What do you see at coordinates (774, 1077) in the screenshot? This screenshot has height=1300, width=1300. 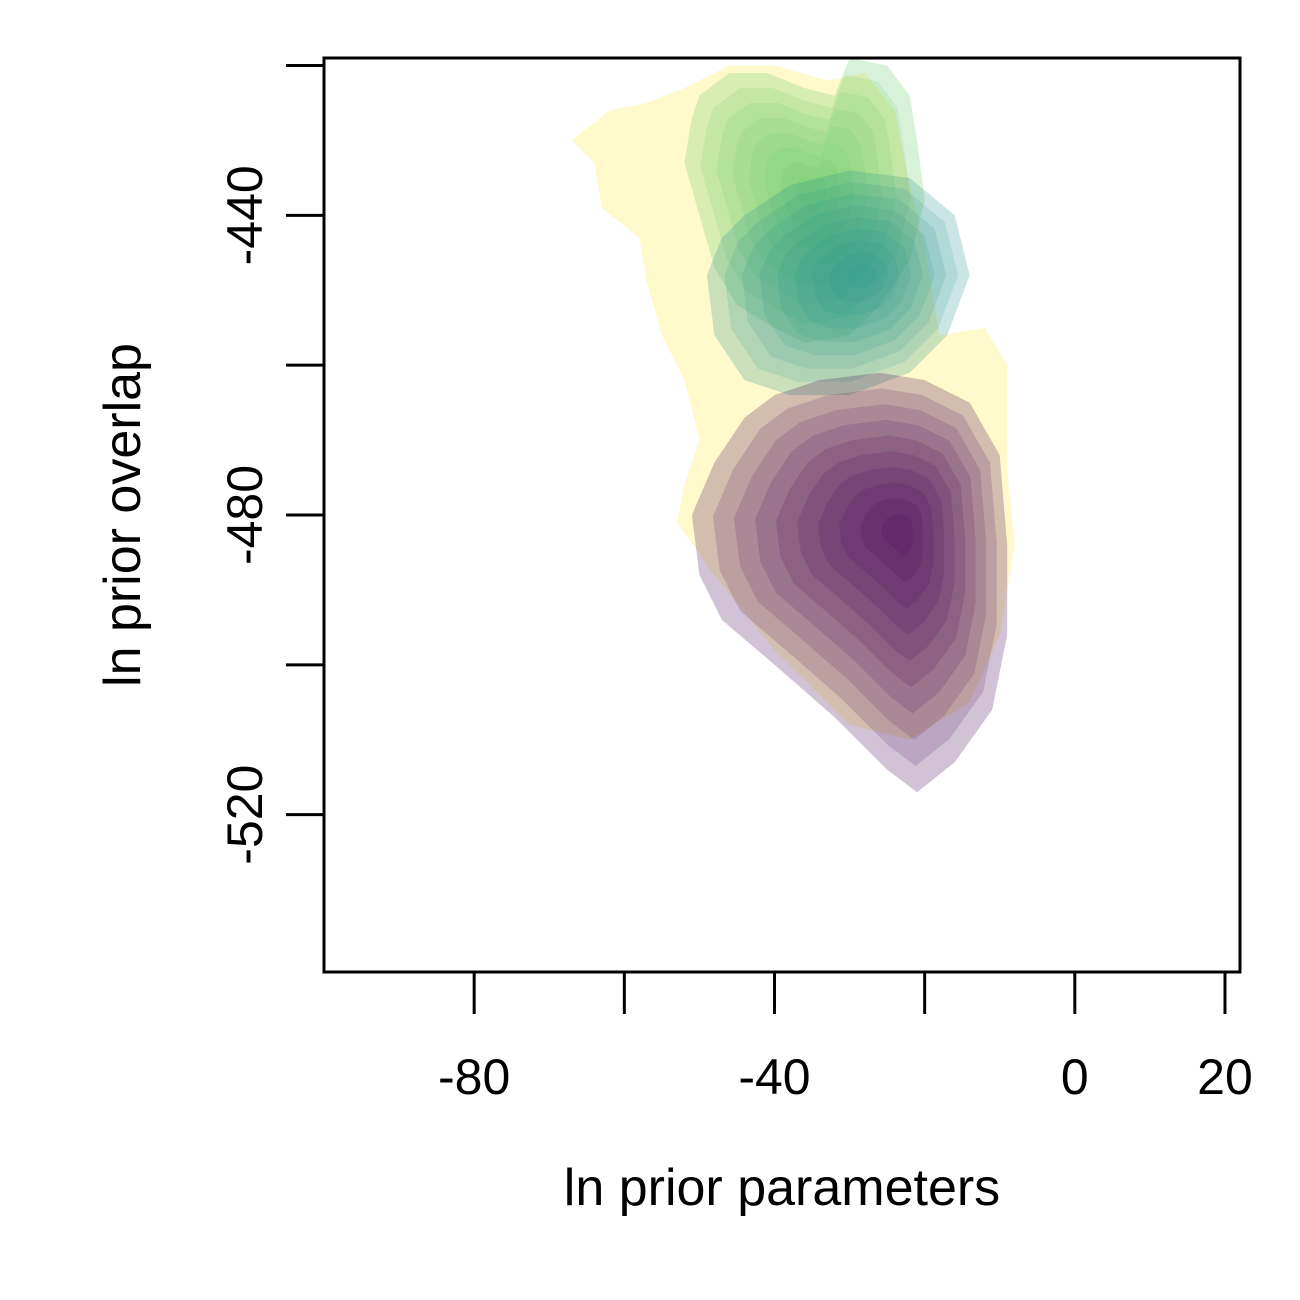 I see `x-tick-label: -40` at bounding box center [774, 1077].